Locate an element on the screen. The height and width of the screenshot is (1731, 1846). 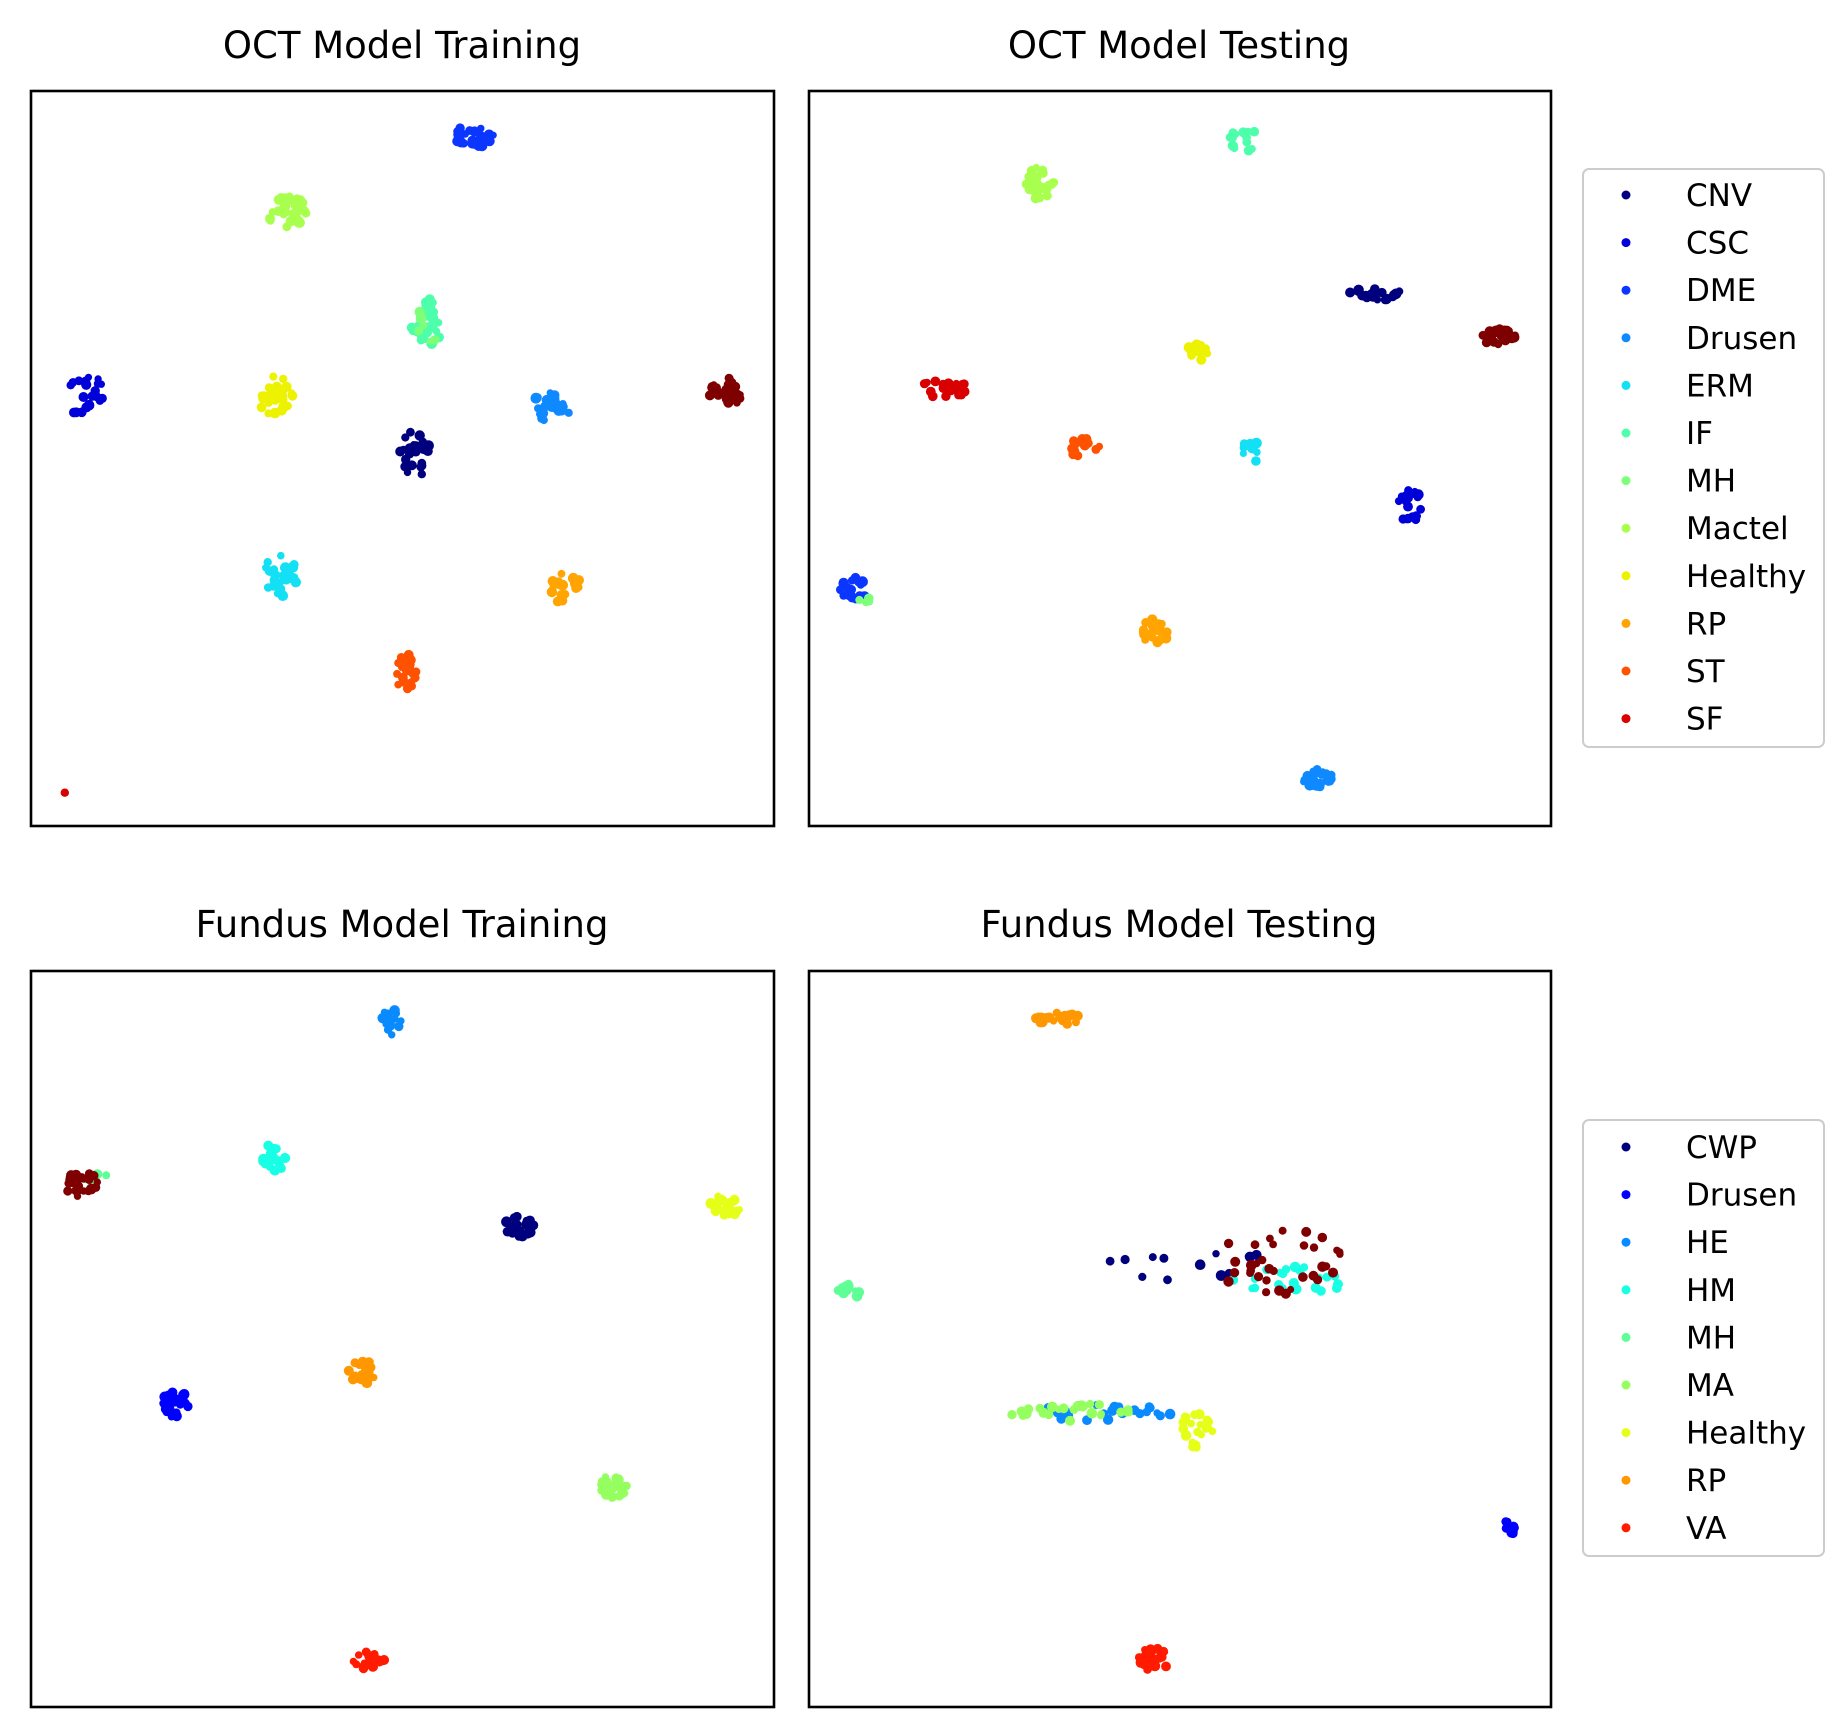
points-oct-training is located at coordinates (402, 460).